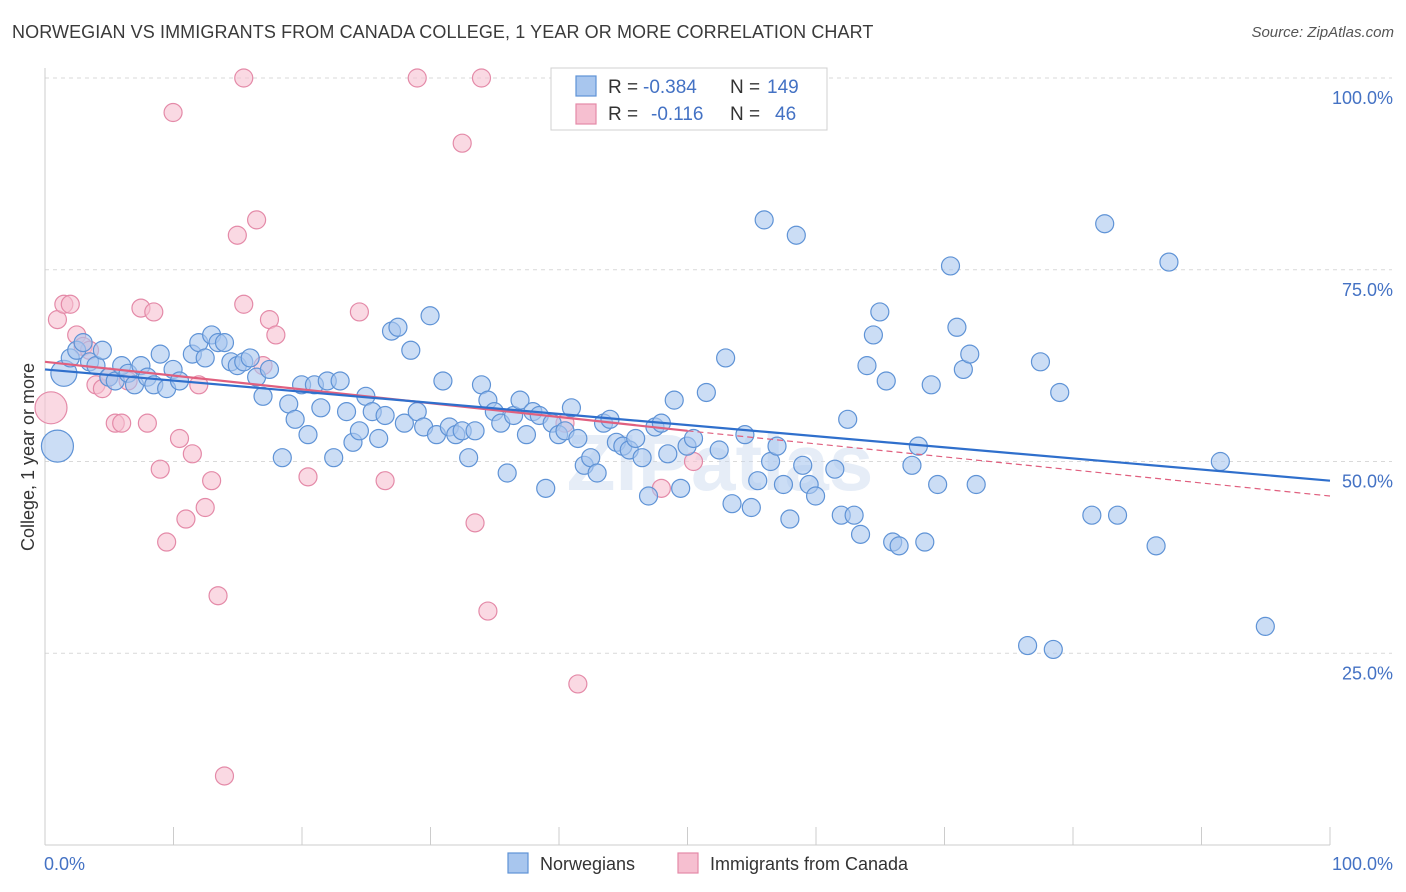 This screenshot has height=892, width=1406. Describe the element at coordinates (1362, 98) in the screenshot. I see `y-tick-label: 100.0%` at that location.